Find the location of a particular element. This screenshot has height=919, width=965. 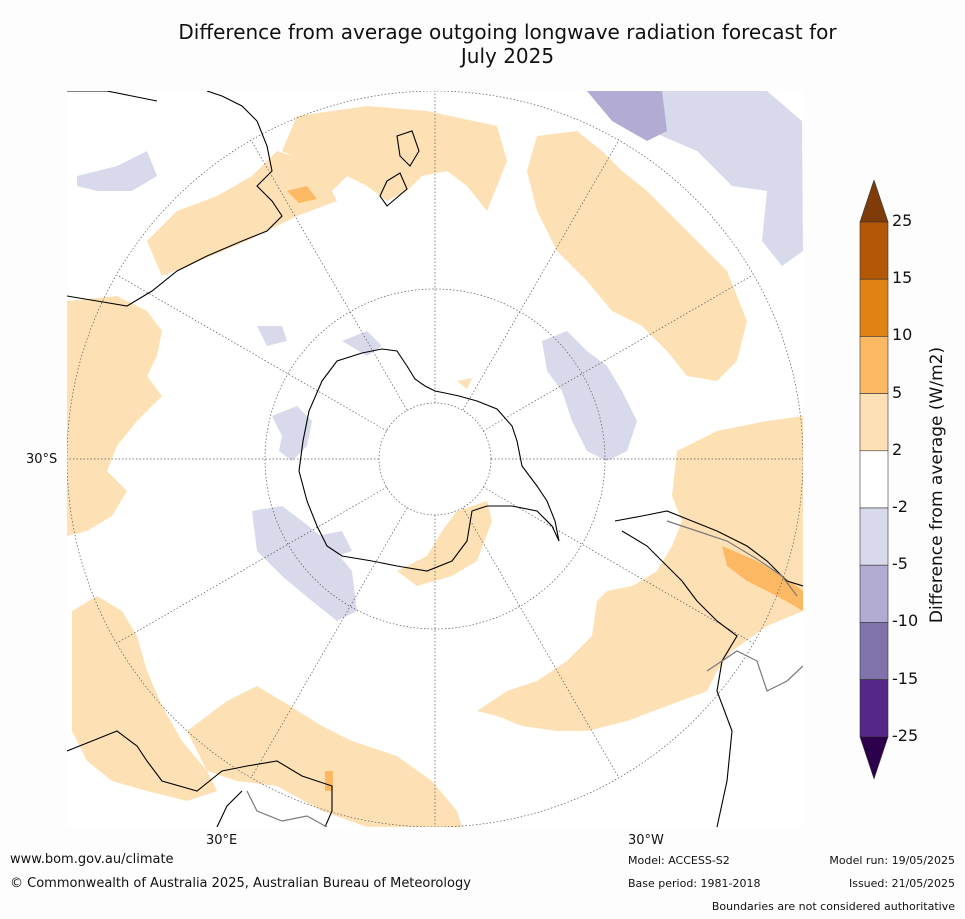

colorbar-tick-label: 10 is located at coordinates (902, 335).